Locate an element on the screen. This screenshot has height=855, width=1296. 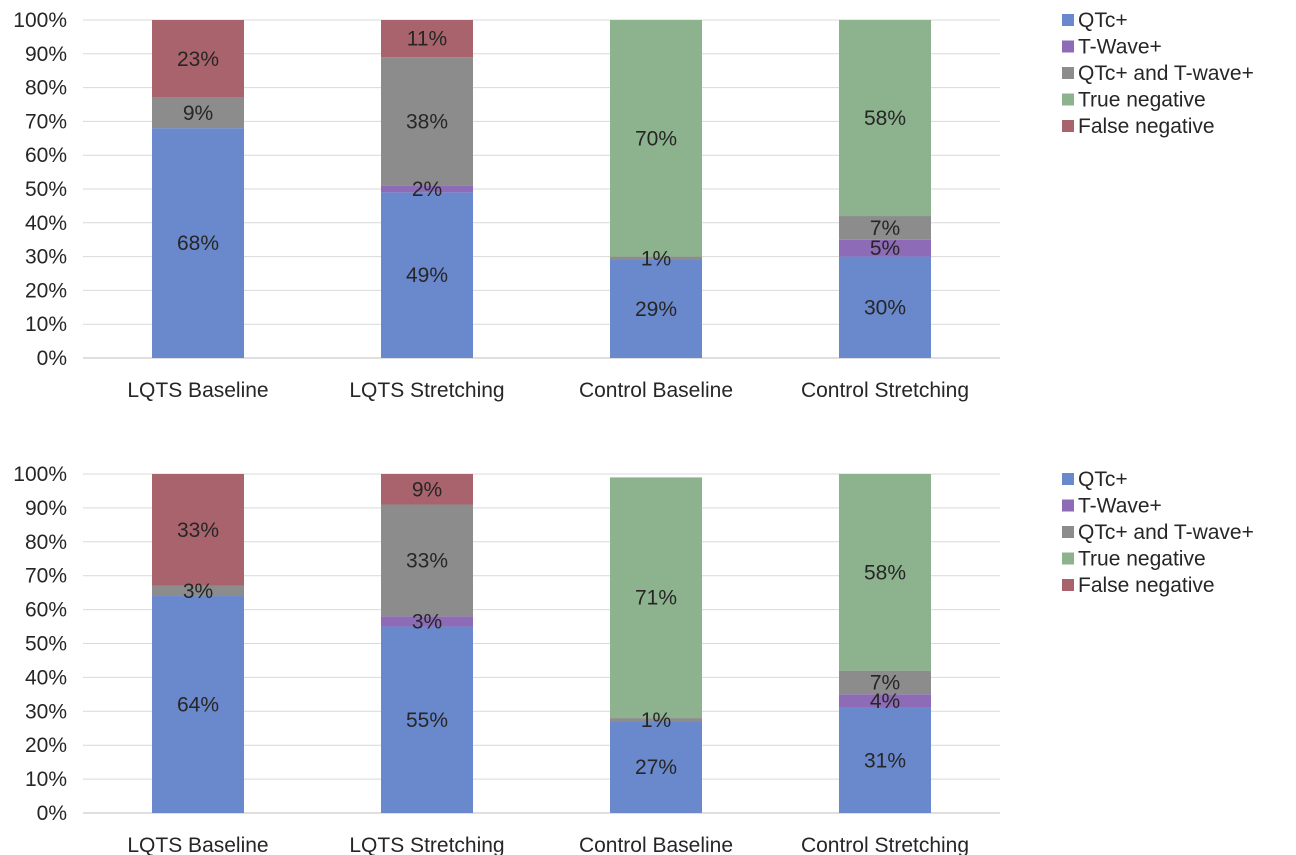
data-label: 55% is located at coordinates (427, 720).